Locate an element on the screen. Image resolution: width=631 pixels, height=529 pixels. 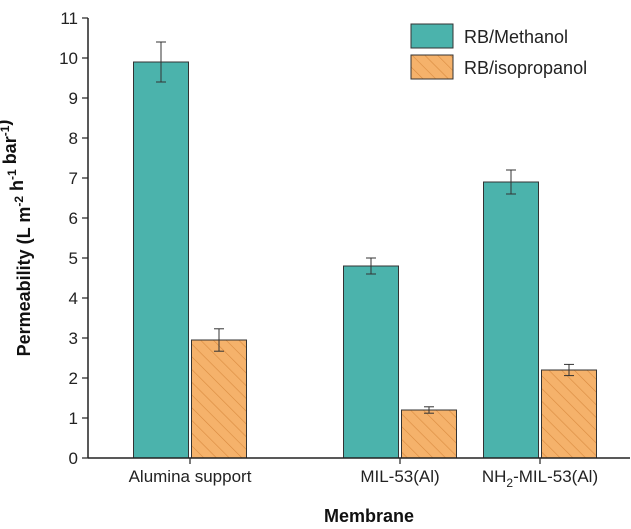
legend: RB/Methanol RB/isopropanol is located at coordinates (498, 51).